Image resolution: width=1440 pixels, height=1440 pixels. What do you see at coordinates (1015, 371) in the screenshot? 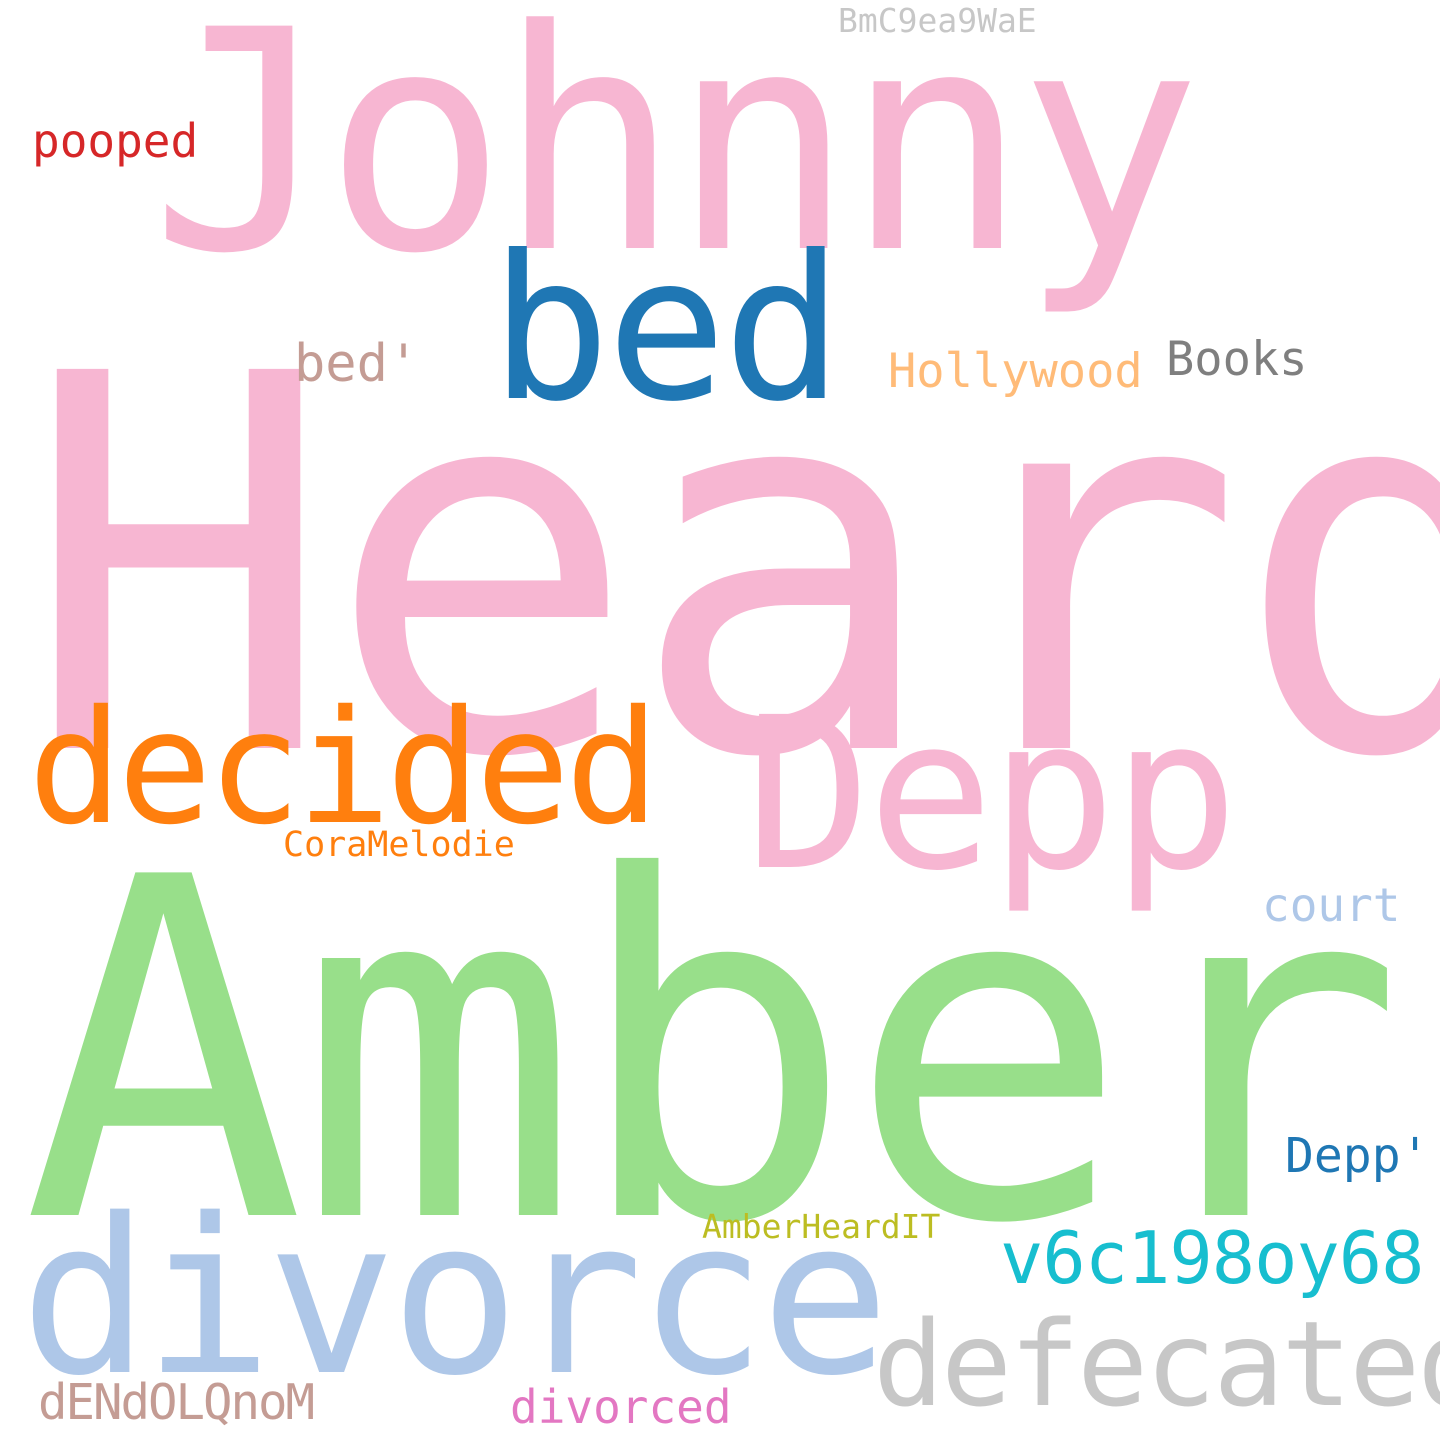
I see `word-hollywood: Hollywood` at bounding box center [1015, 371].